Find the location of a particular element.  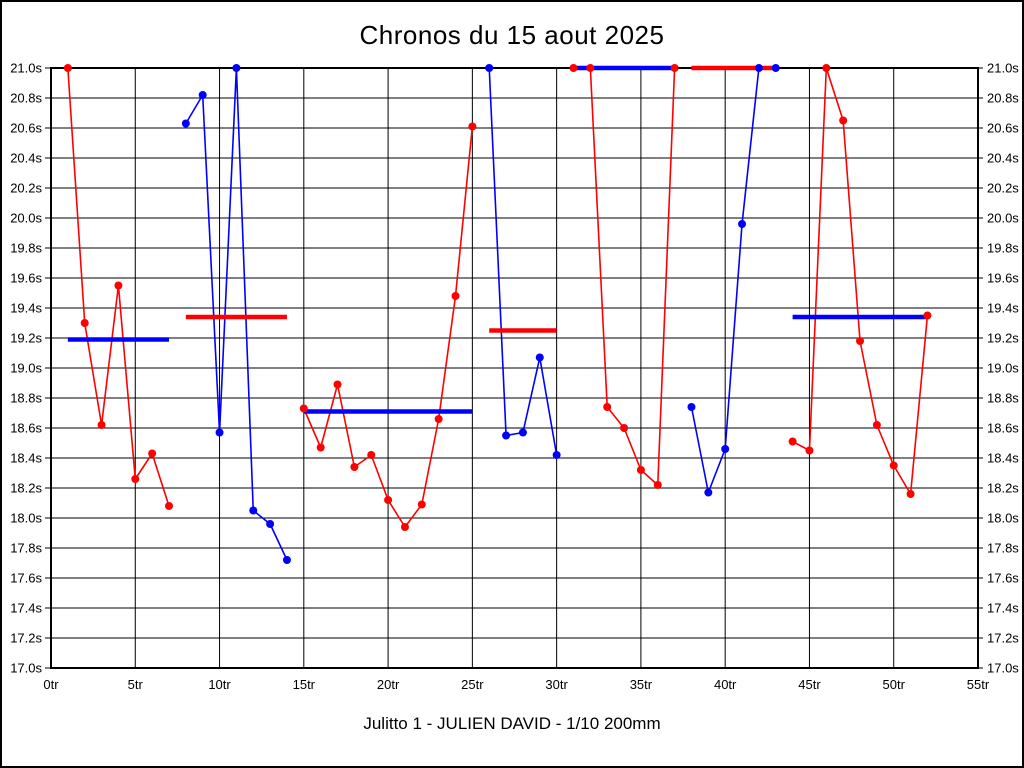

x-tick-label: 50tr is located at coordinates (894, 684).